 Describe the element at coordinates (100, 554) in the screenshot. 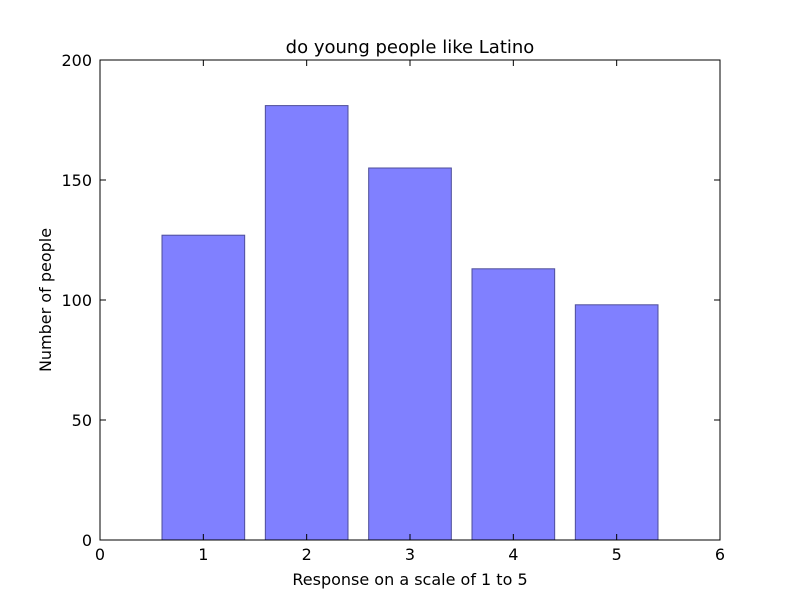

I see `x-tick-label: 0` at that location.